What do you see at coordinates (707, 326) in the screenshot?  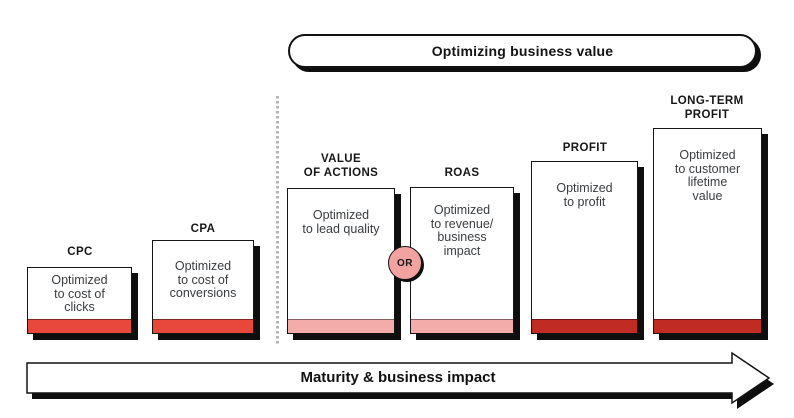 I see `stage-bar-long-term-profit` at bounding box center [707, 326].